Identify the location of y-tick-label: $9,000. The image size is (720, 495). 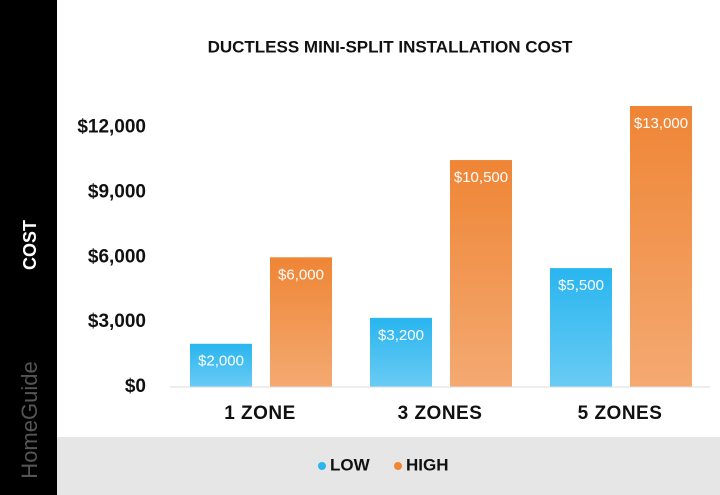
(117, 191).